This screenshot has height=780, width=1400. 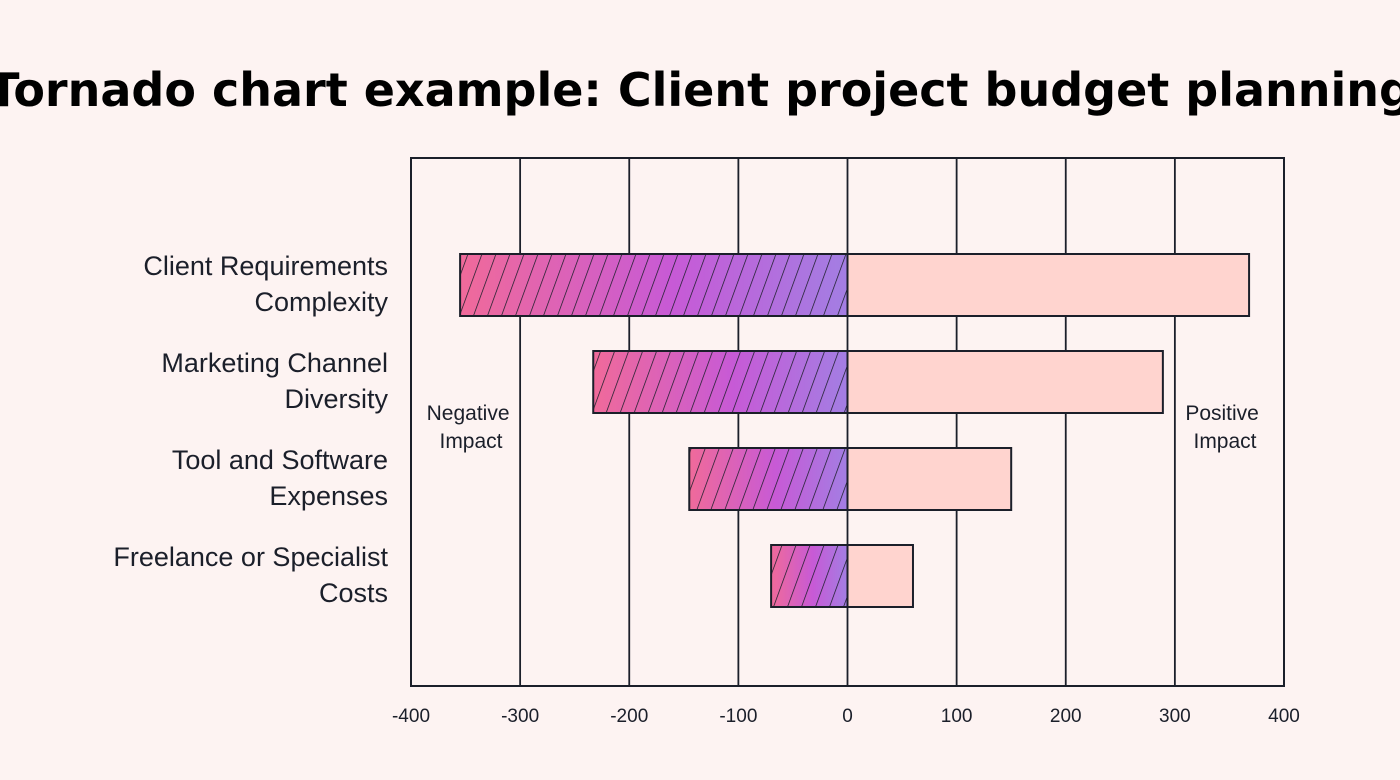 What do you see at coordinates (250, 575) in the screenshot?
I see `category-label: Freelance or Specialist Costs` at bounding box center [250, 575].